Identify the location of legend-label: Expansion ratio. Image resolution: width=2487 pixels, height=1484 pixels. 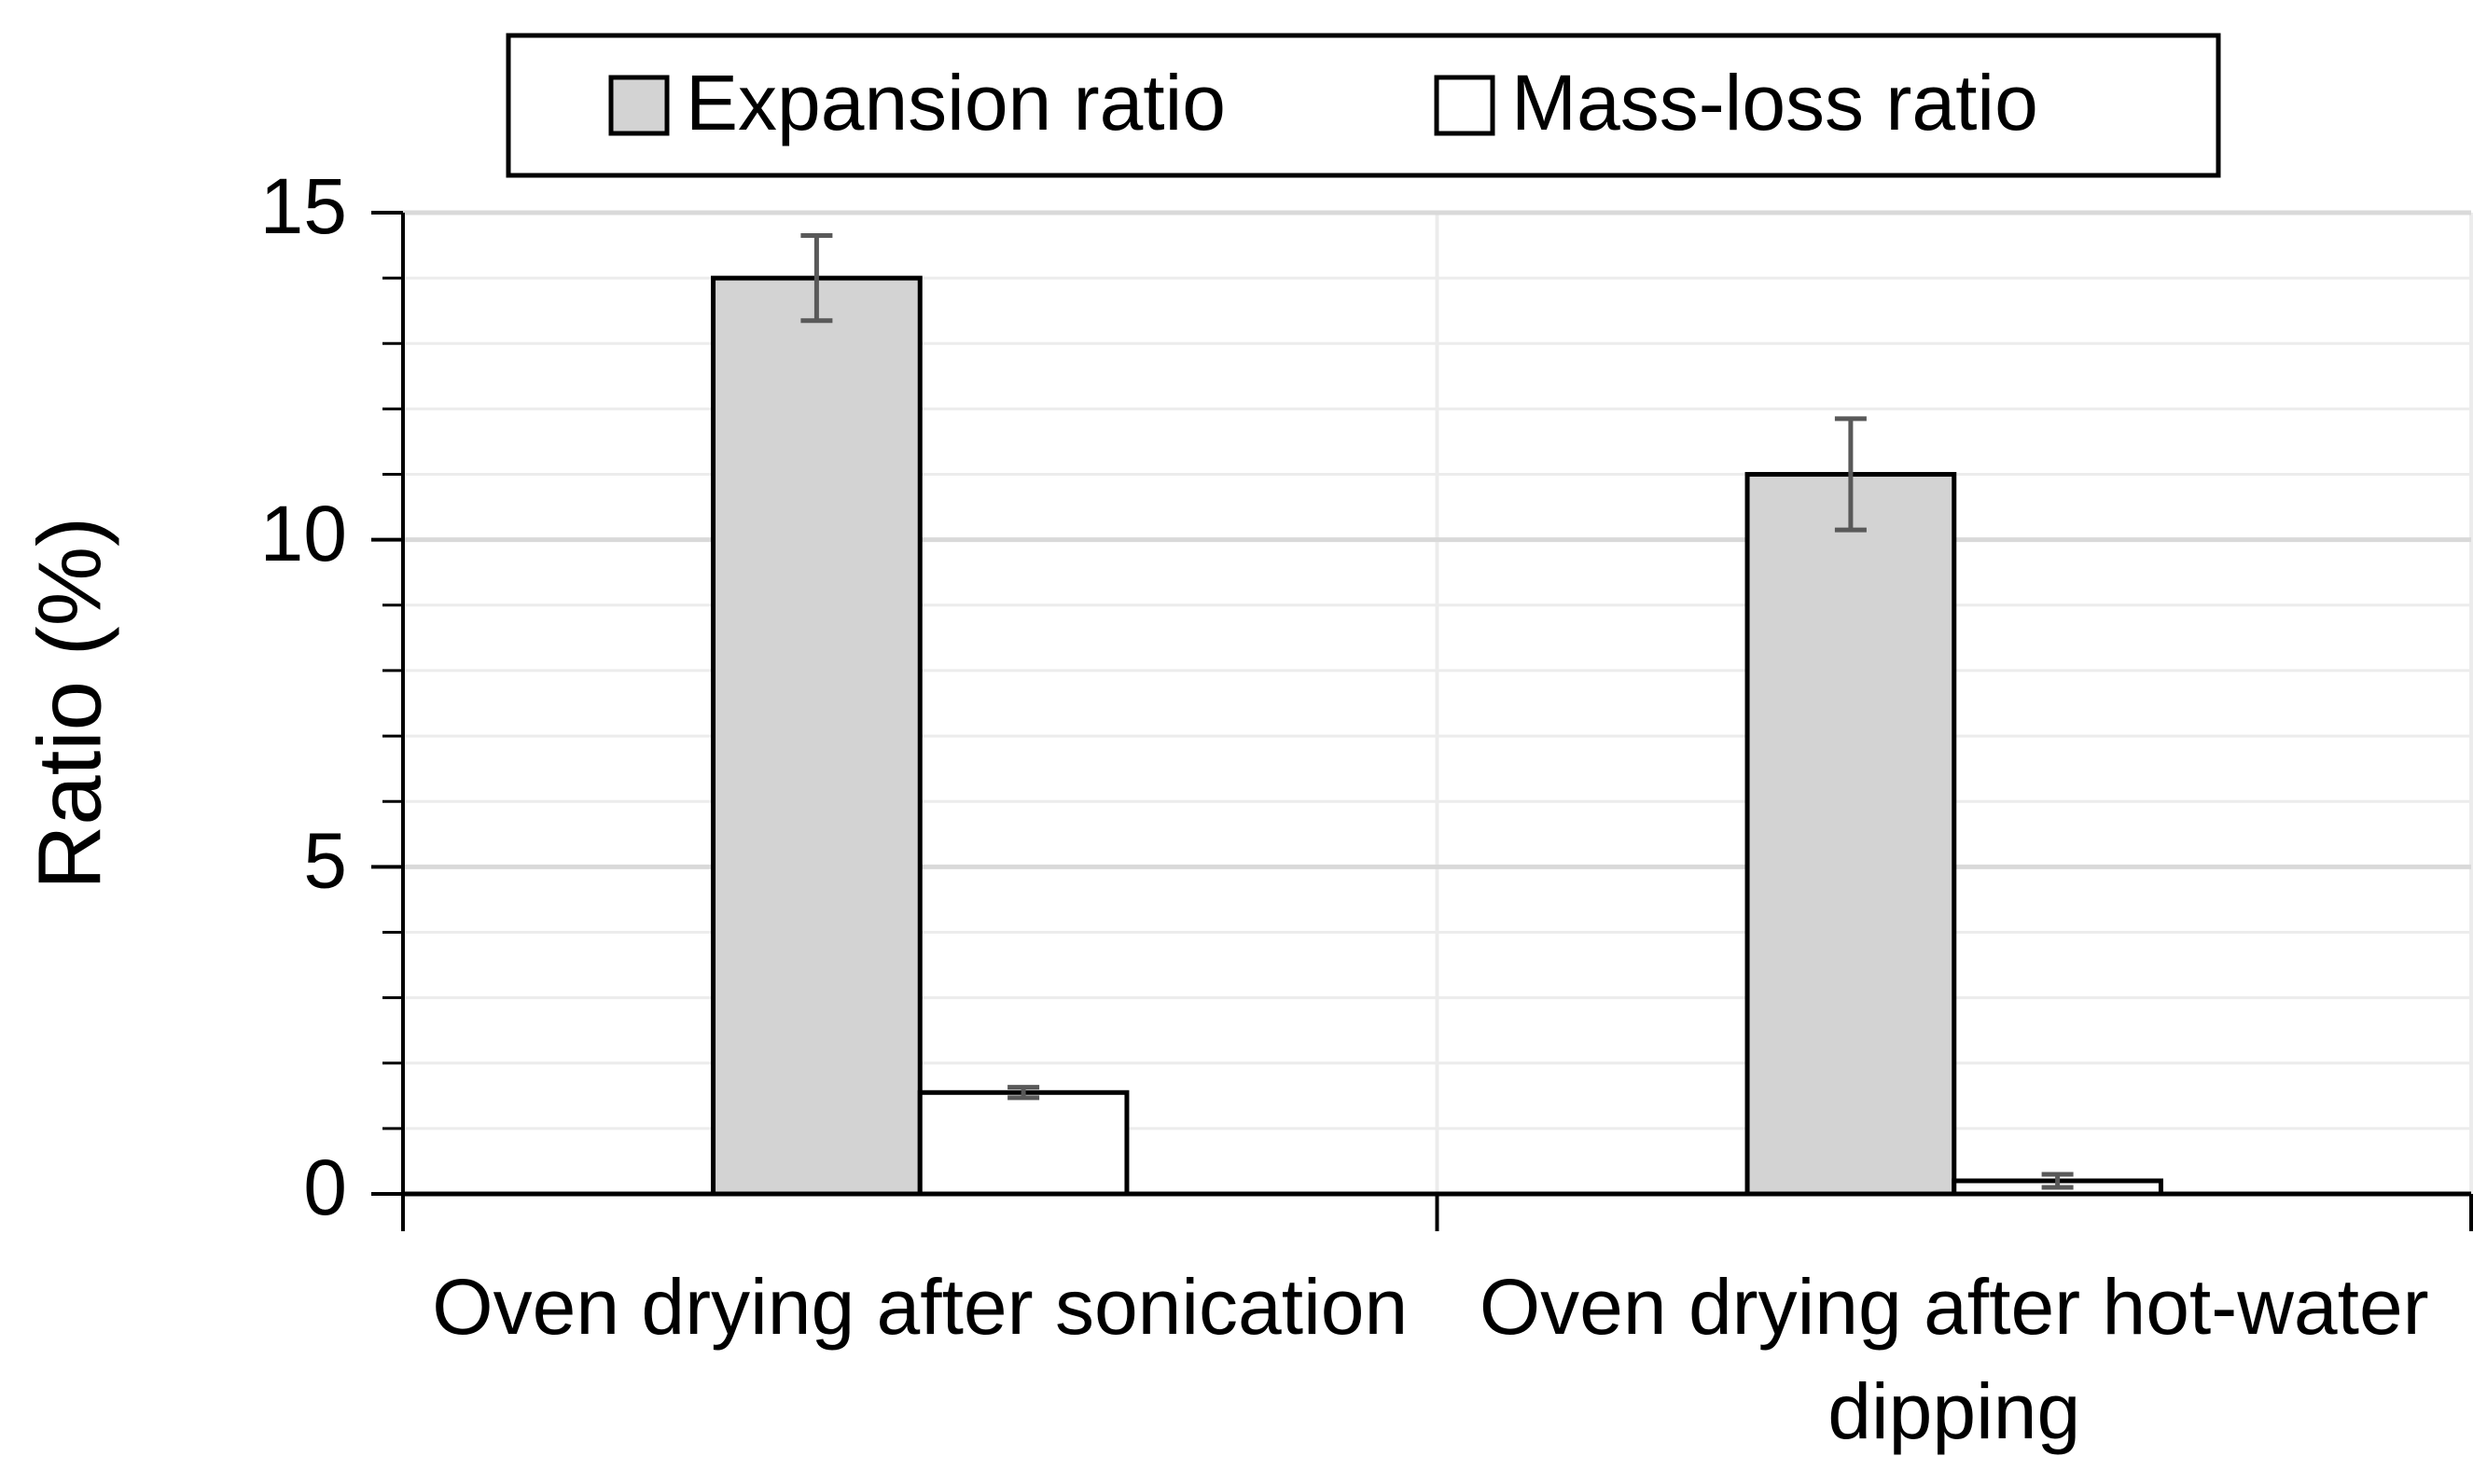
(956, 102).